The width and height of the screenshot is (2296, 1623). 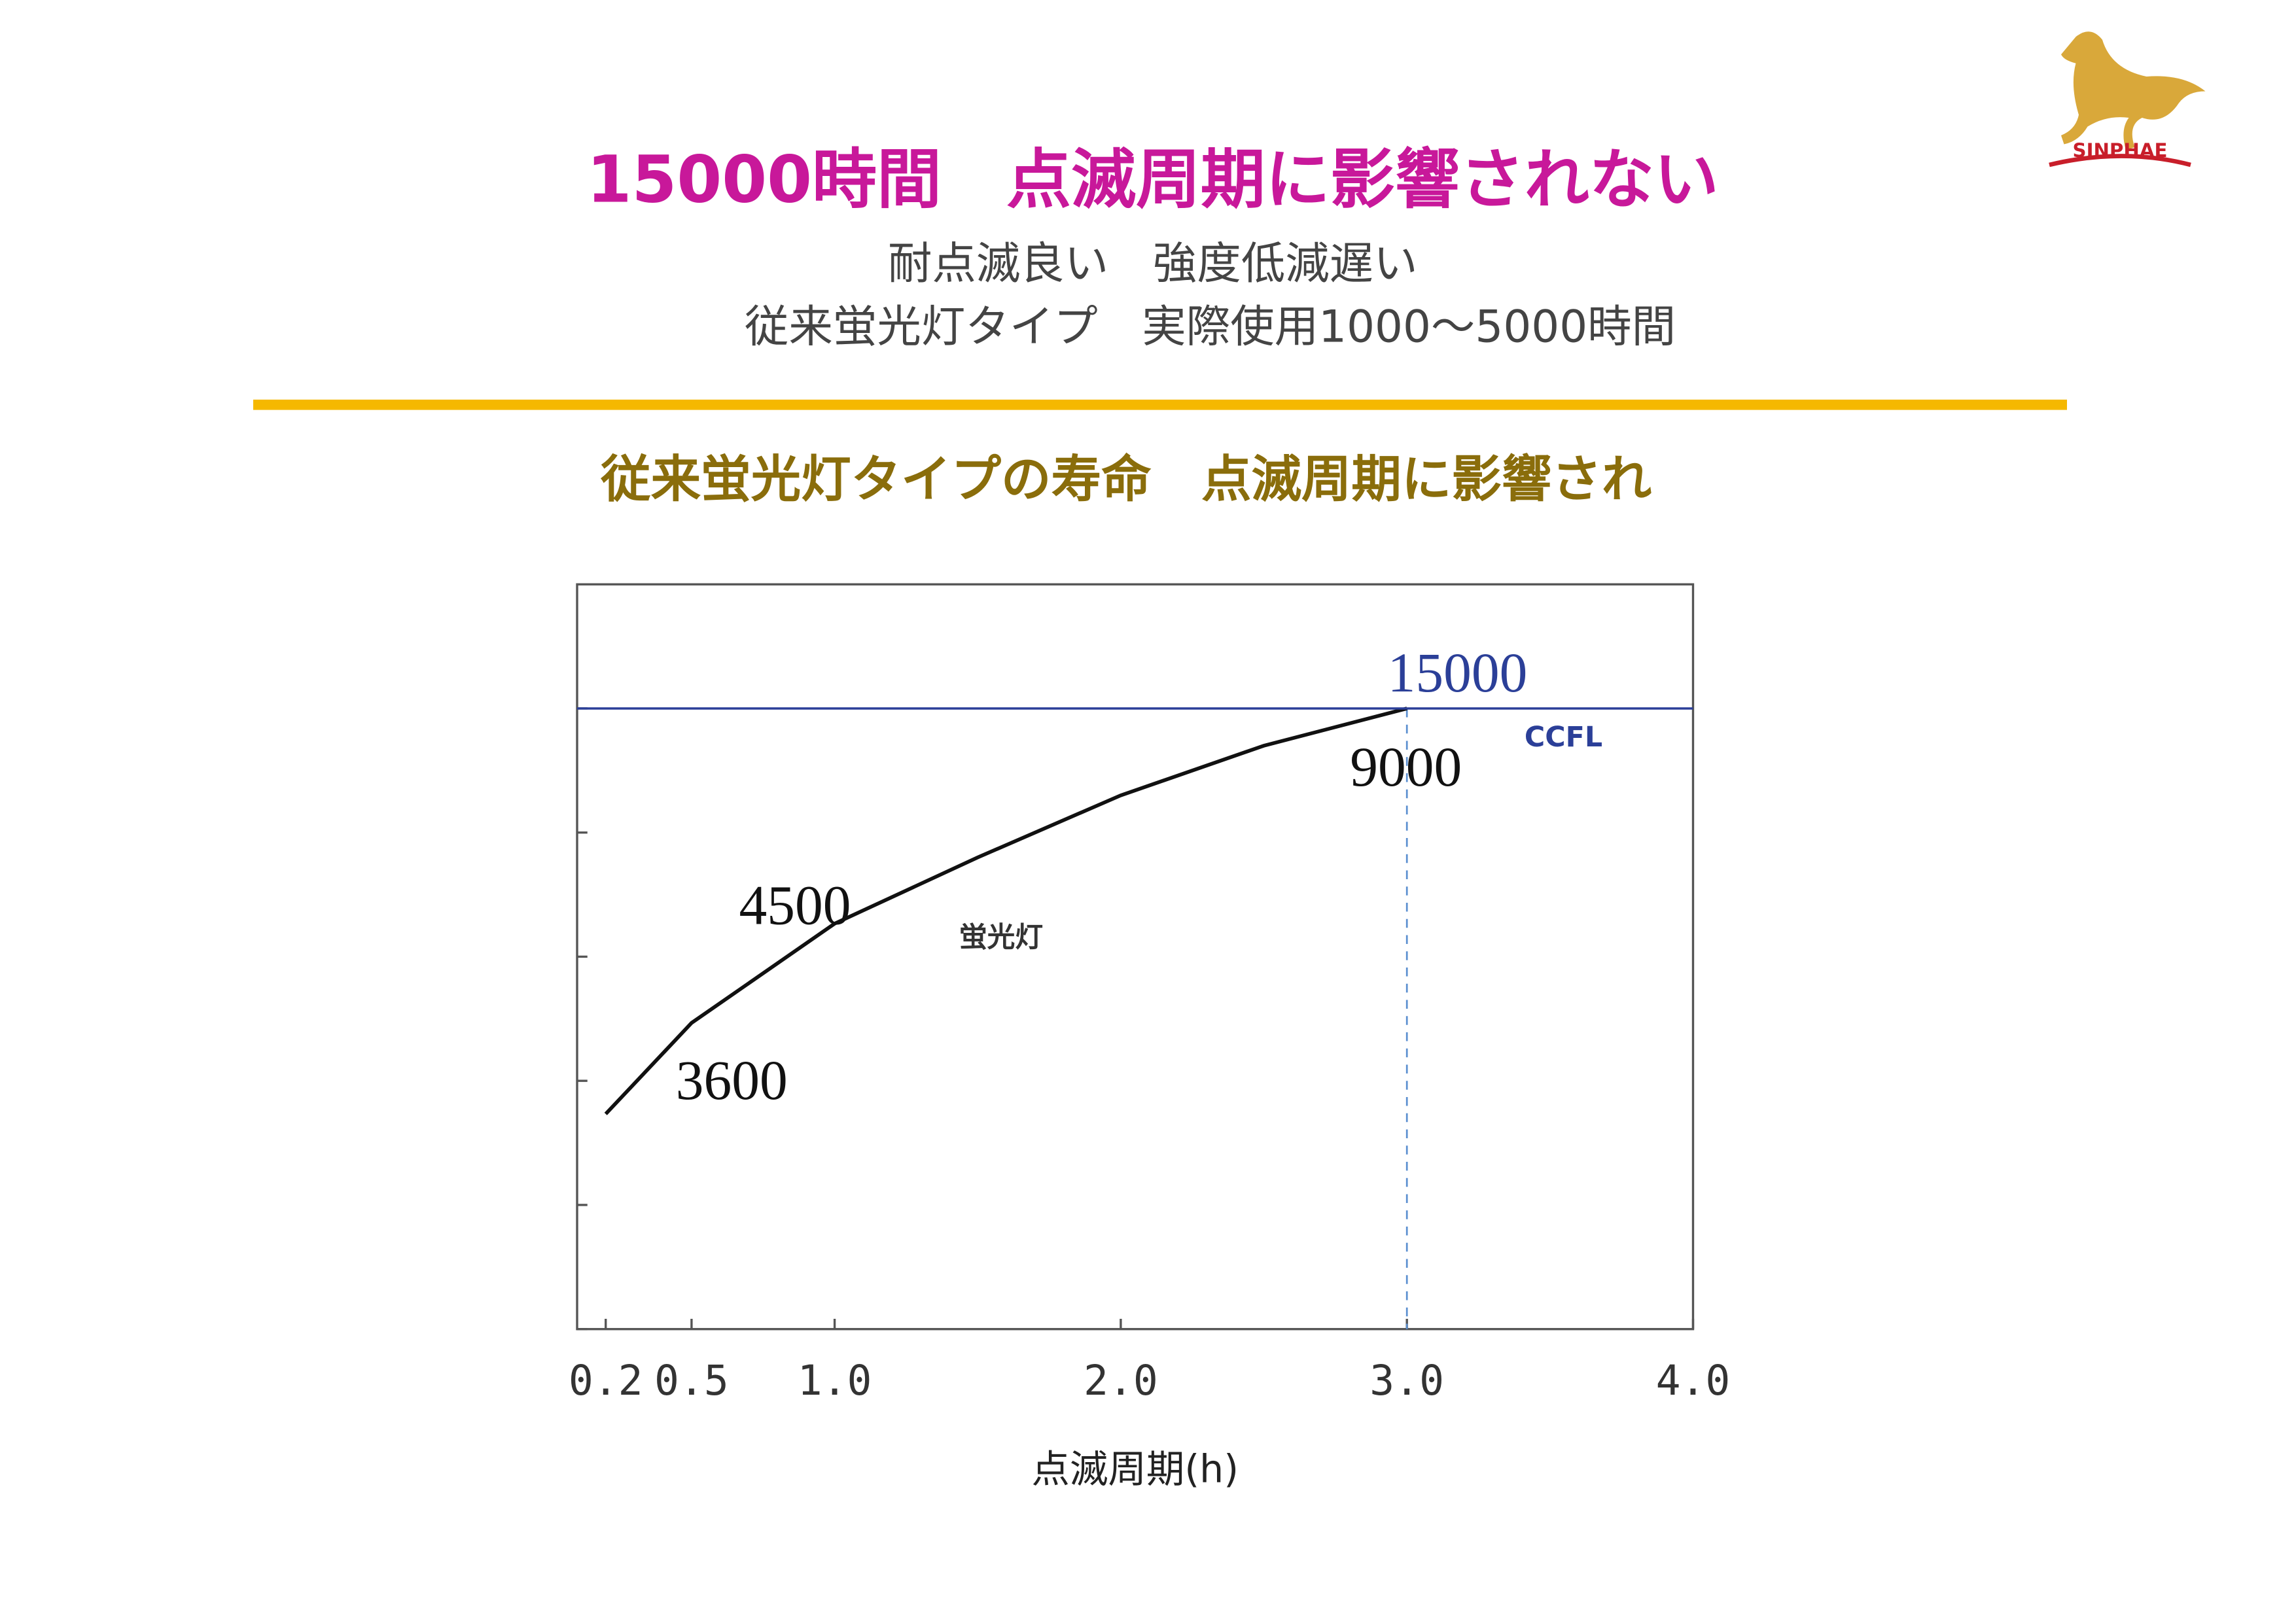 I want to click on subtitle: 従来蛍光灯タイプ 実際使用1000～5000時間, so click(x=1210, y=327).